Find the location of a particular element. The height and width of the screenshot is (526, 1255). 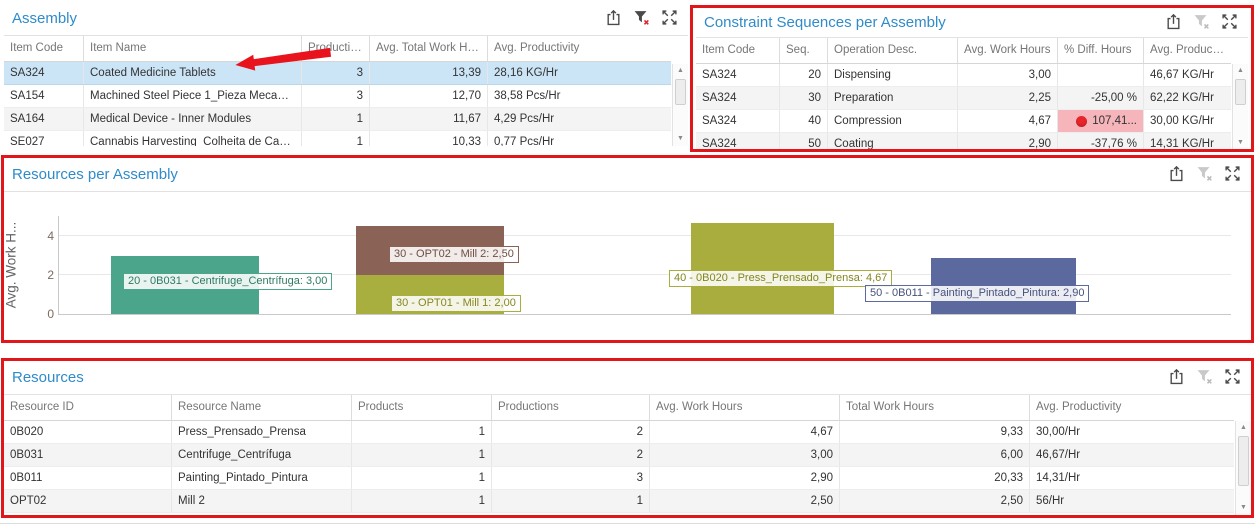

panel-constraint-titlebar: Constraint Sequences per Assembly is located at coordinates (972, 23).